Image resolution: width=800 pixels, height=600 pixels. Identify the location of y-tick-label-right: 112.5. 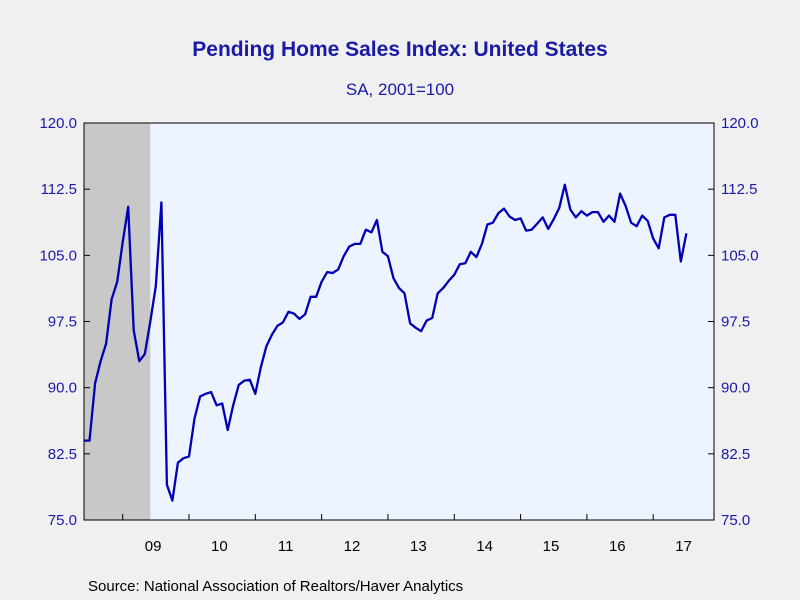
(739, 189).